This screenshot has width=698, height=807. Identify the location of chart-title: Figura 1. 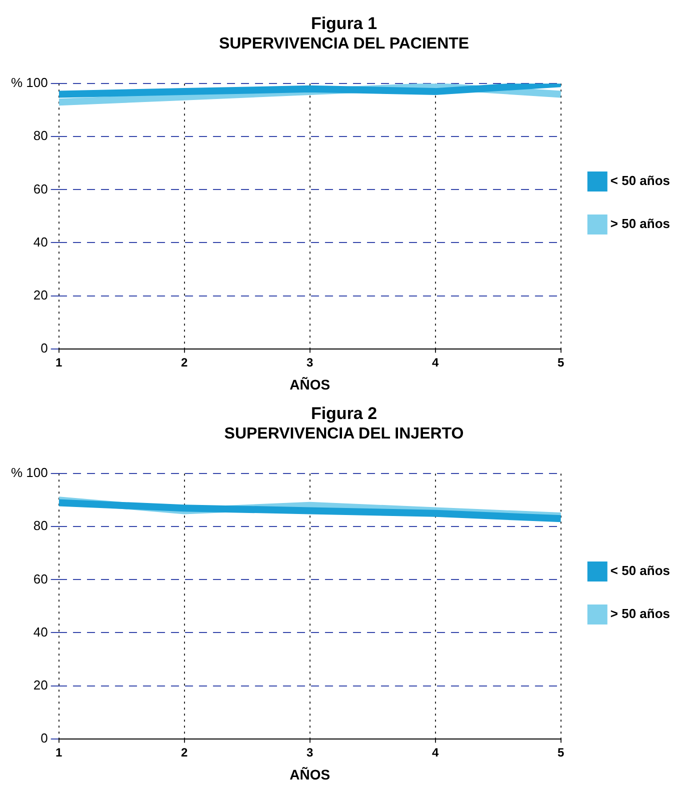
(344, 23).